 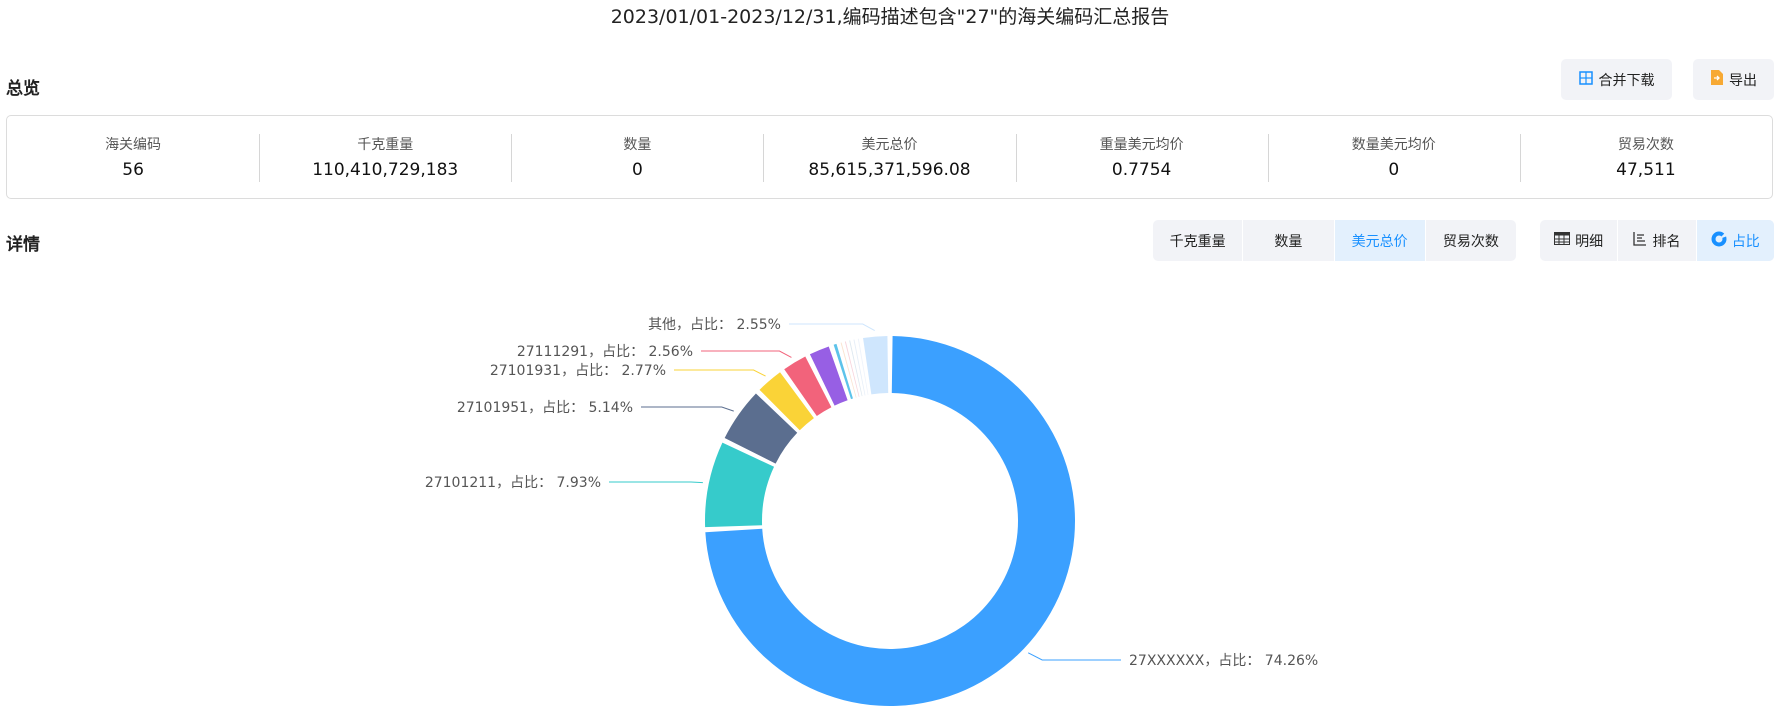 What do you see at coordinates (1646, 170) in the screenshot?
I see `metric-value: 47,511` at bounding box center [1646, 170].